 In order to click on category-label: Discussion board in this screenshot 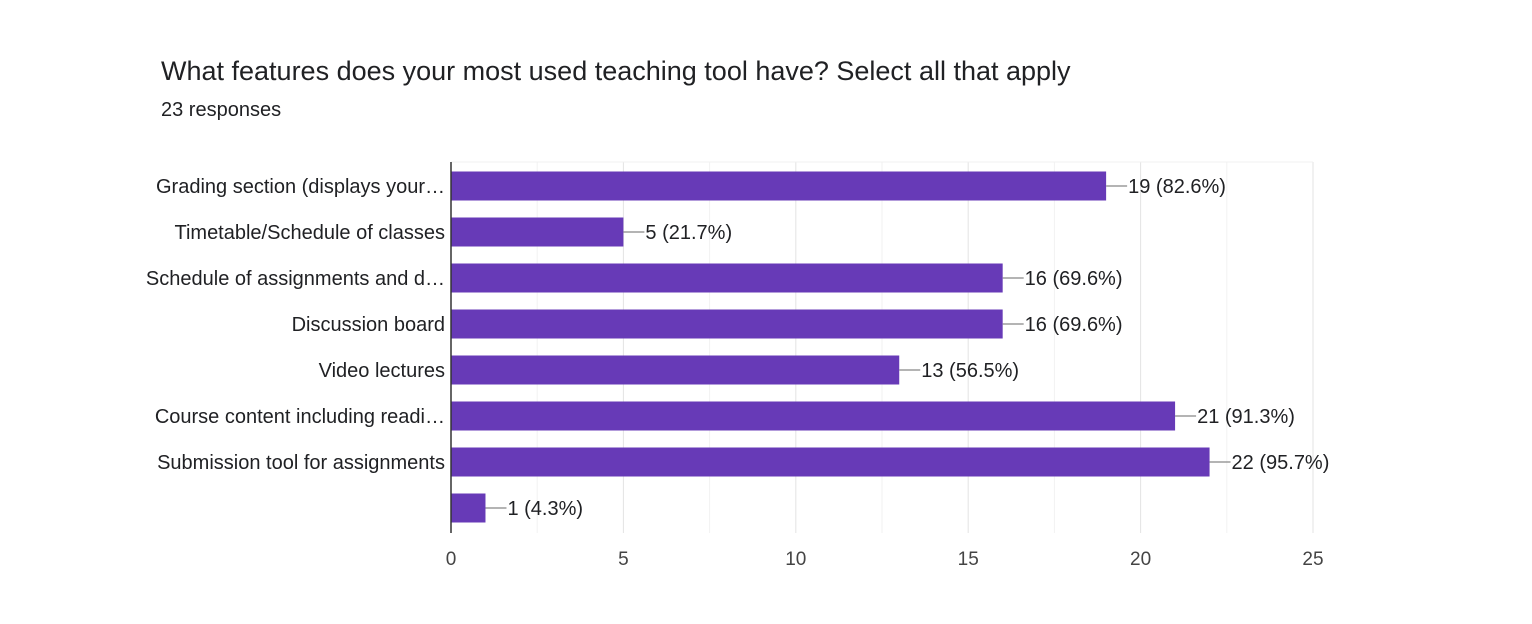, I will do `click(368, 325)`.